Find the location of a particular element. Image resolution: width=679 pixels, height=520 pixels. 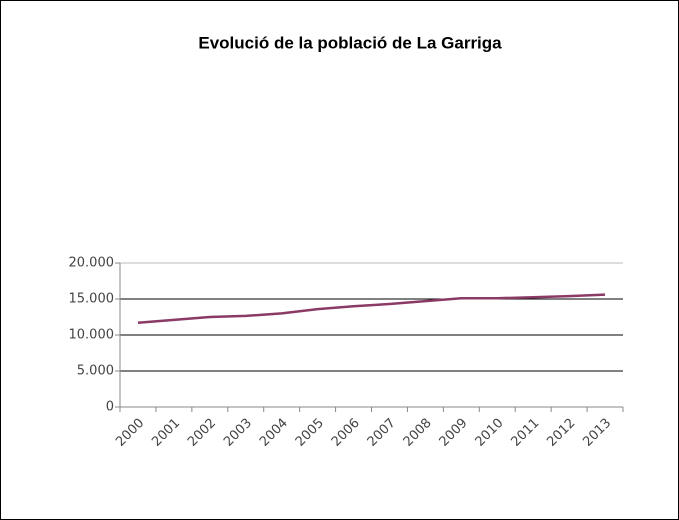

y-tick-label: 5.000 is located at coordinates (95, 371).